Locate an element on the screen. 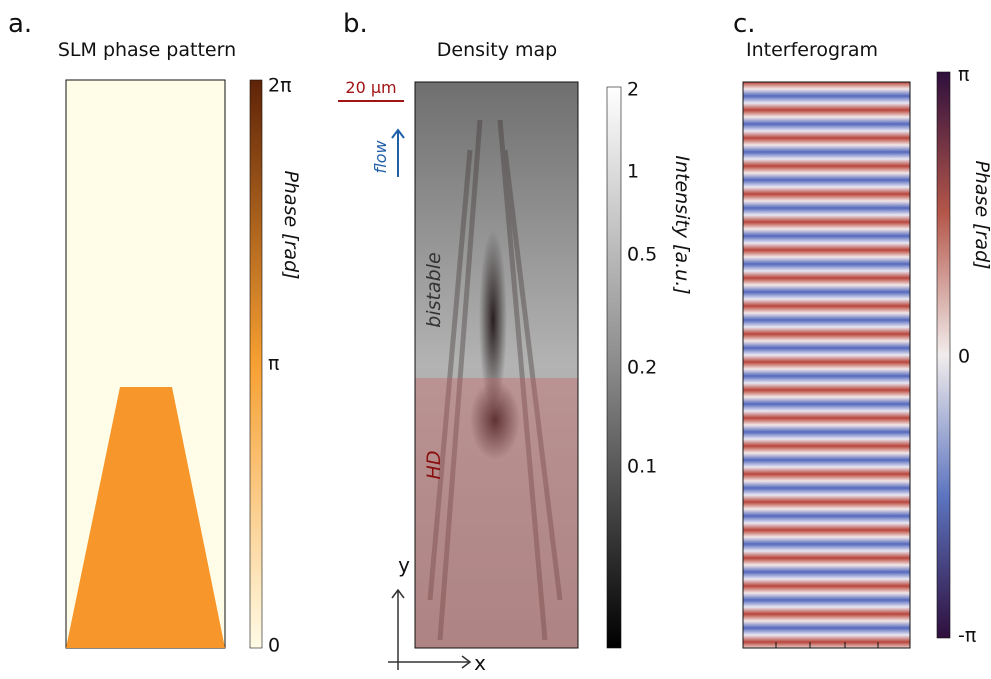 The height and width of the screenshot is (679, 991). flow-label: flow is located at coordinates (380, 156).